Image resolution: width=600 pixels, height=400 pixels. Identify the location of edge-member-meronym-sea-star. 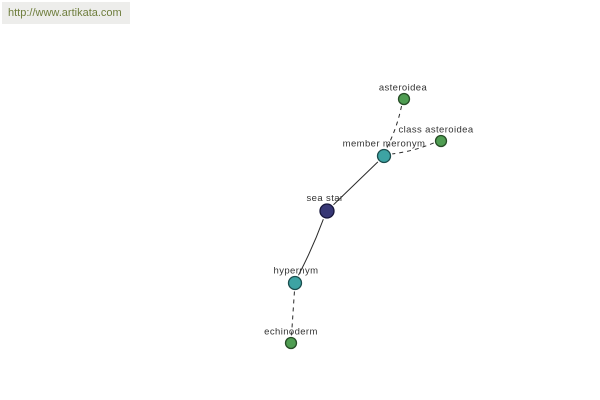
(356, 183).